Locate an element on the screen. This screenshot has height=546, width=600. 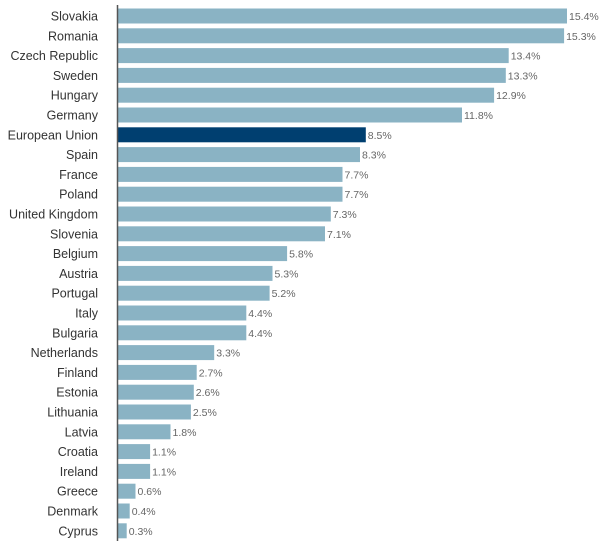
value-label-bulgaria: 4.4% is located at coordinates (260, 334).